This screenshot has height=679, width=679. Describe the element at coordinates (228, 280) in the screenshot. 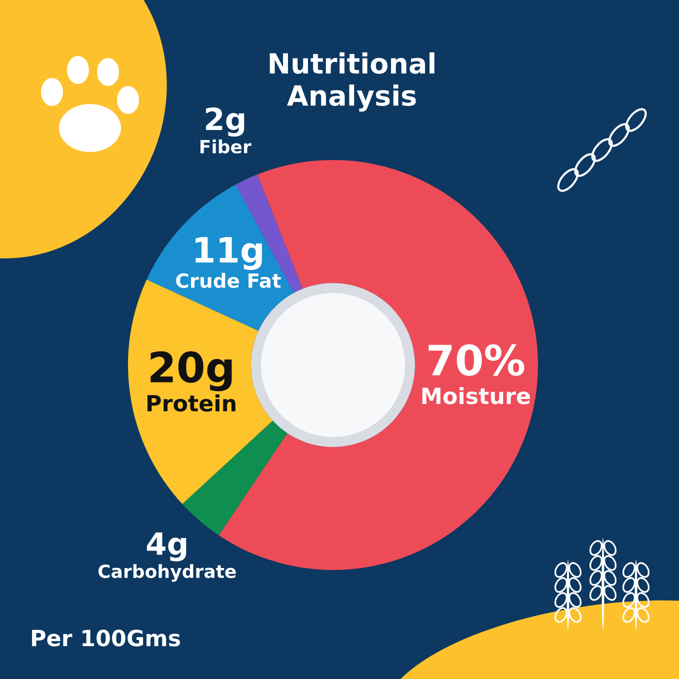

I see `slice-label: Crude Fat` at that location.